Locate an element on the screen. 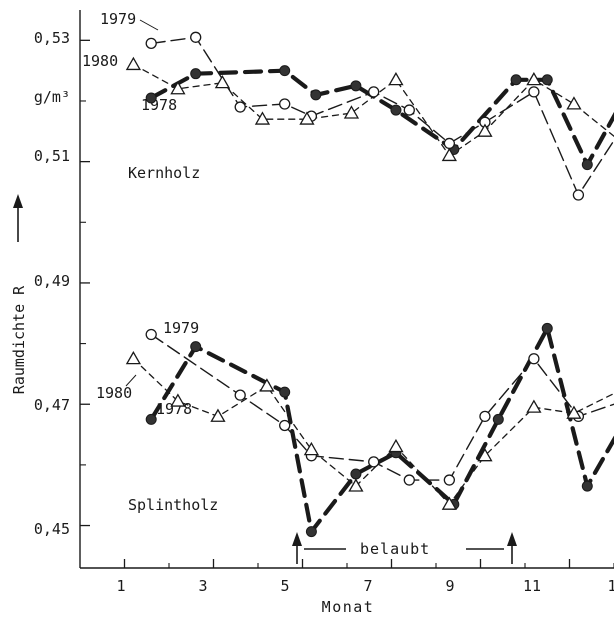 This screenshot has height=617, width=614. x-axis-title: Monat is located at coordinates (348, 607).